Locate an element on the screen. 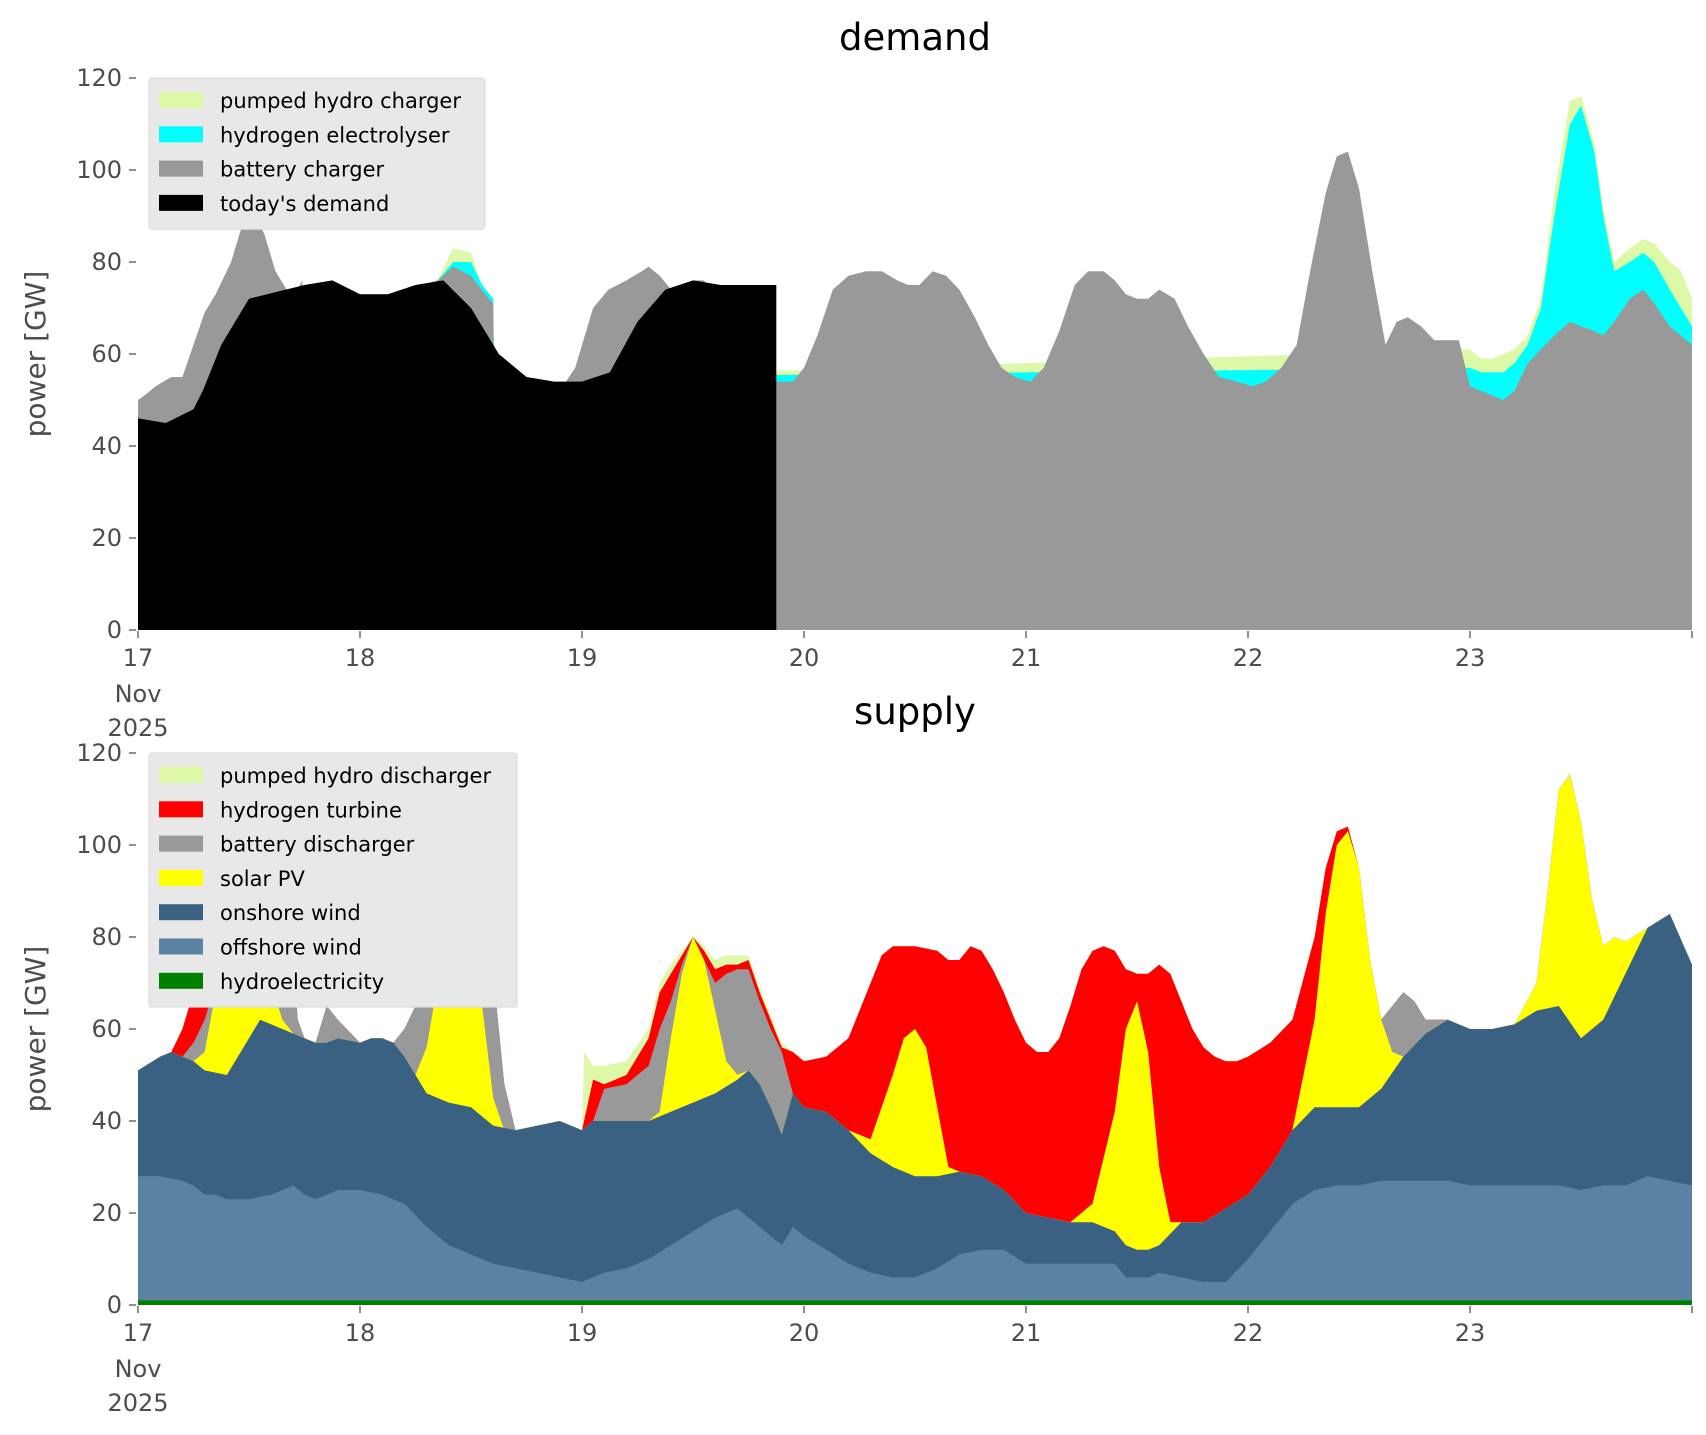 Image resolution: width=1706 pixels, height=1435 pixels. legend-swatch-solar-pv is located at coordinates (181, 877).